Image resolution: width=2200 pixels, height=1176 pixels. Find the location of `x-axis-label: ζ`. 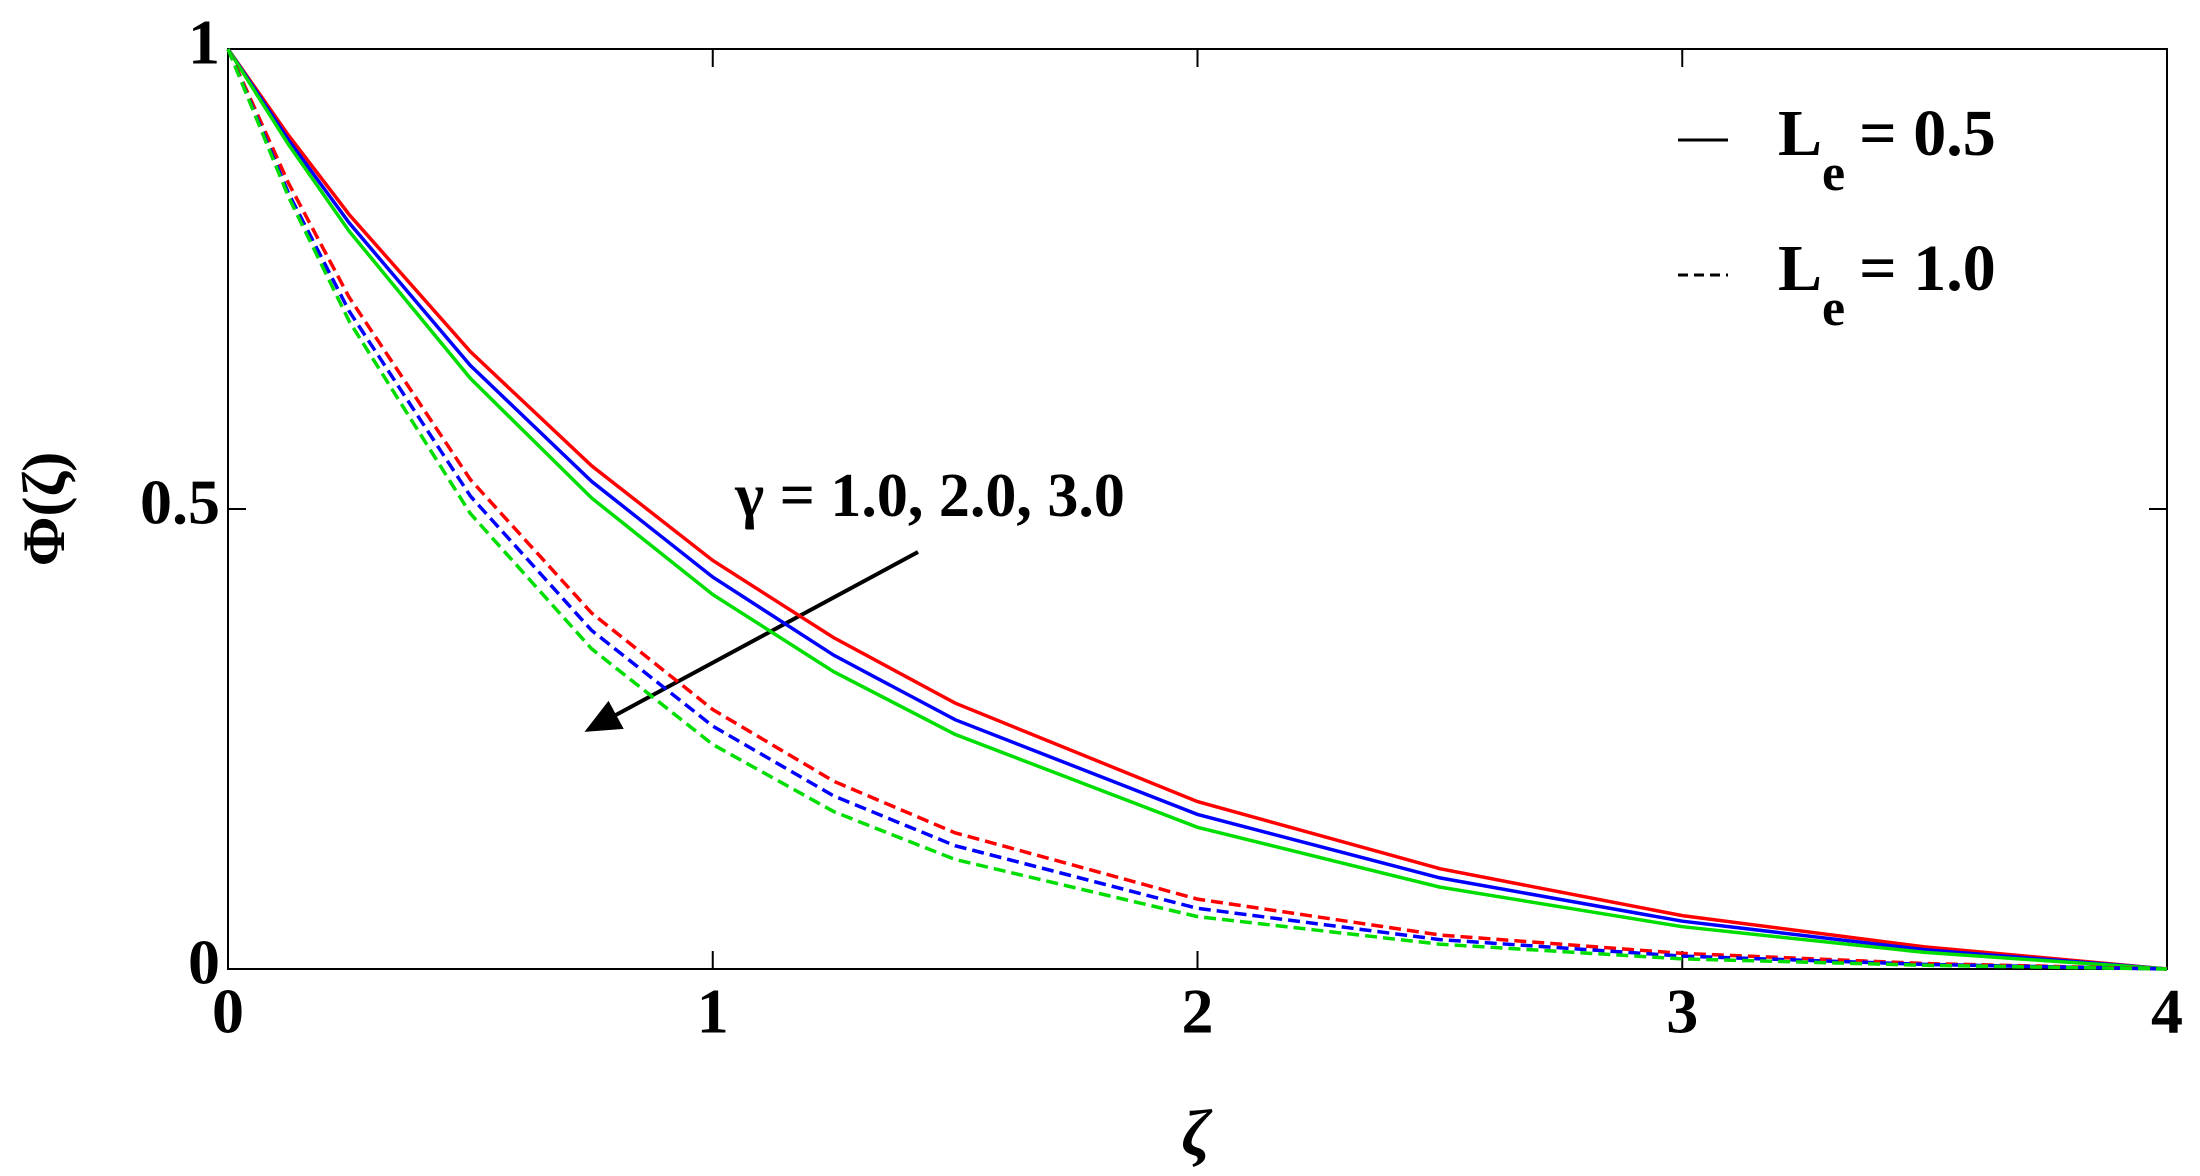

x-axis-label: ζ is located at coordinates (1196, 1133).